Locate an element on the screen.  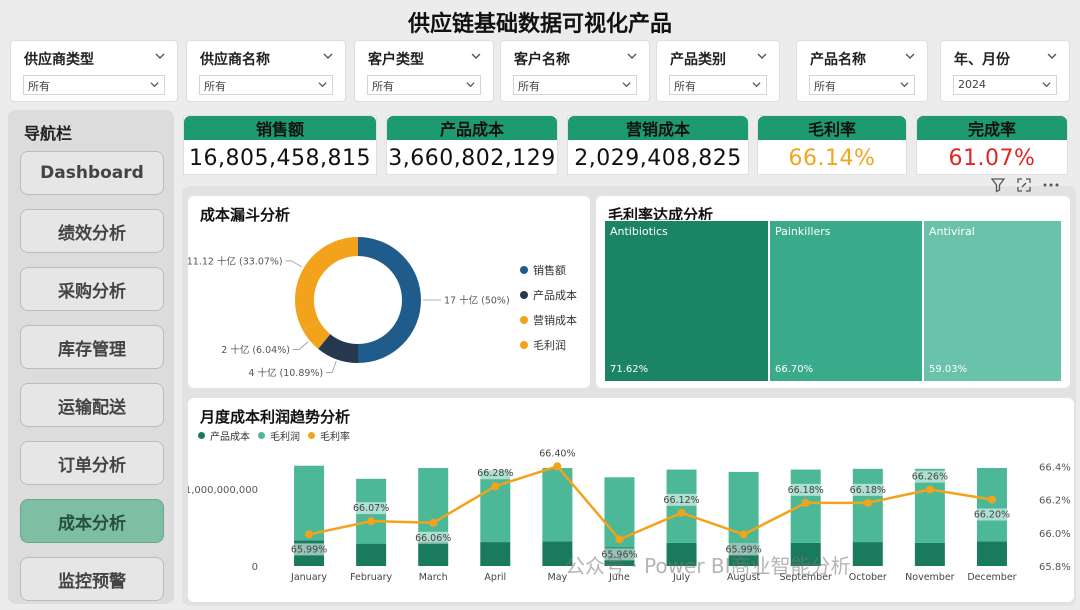
treemap-cell-2: Antiviral 59.03% is located at coordinates (992, 301).